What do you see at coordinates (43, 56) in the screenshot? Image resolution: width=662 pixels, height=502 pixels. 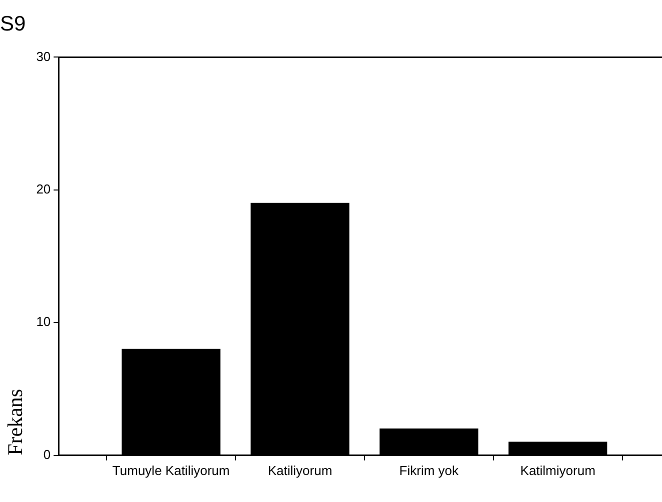 I see `y-tick-label: 30` at bounding box center [43, 56].